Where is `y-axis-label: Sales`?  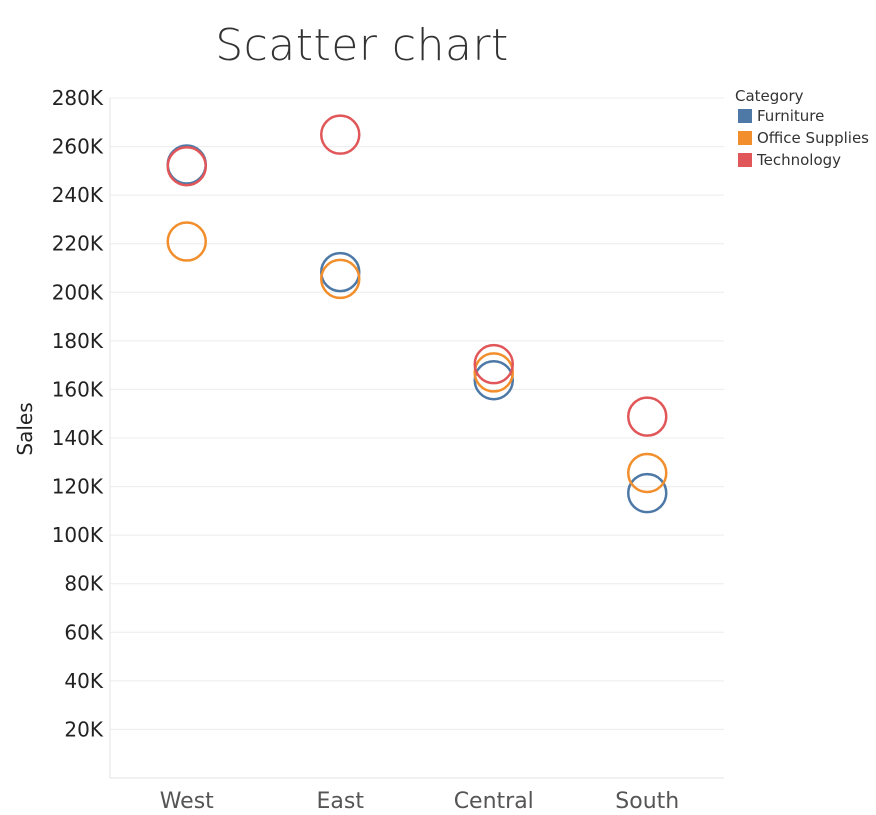
y-axis-label: Sales is located at coordinates (25, 428).